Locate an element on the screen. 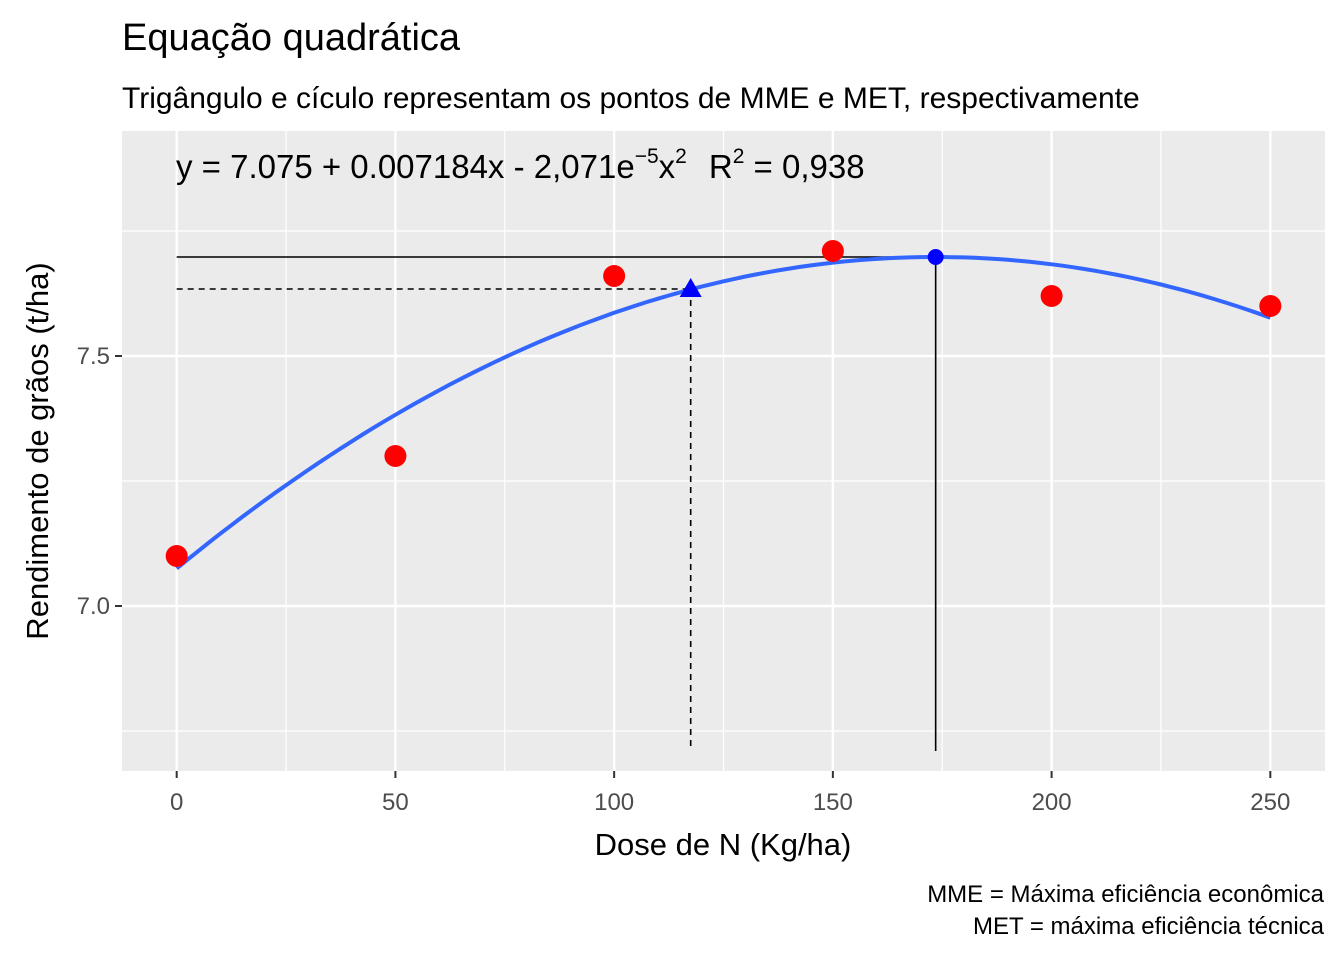 Image resolution: width=1344 pixels, height=960 pixels. x-tick-label: 100 is located at coordinates (614, 802).